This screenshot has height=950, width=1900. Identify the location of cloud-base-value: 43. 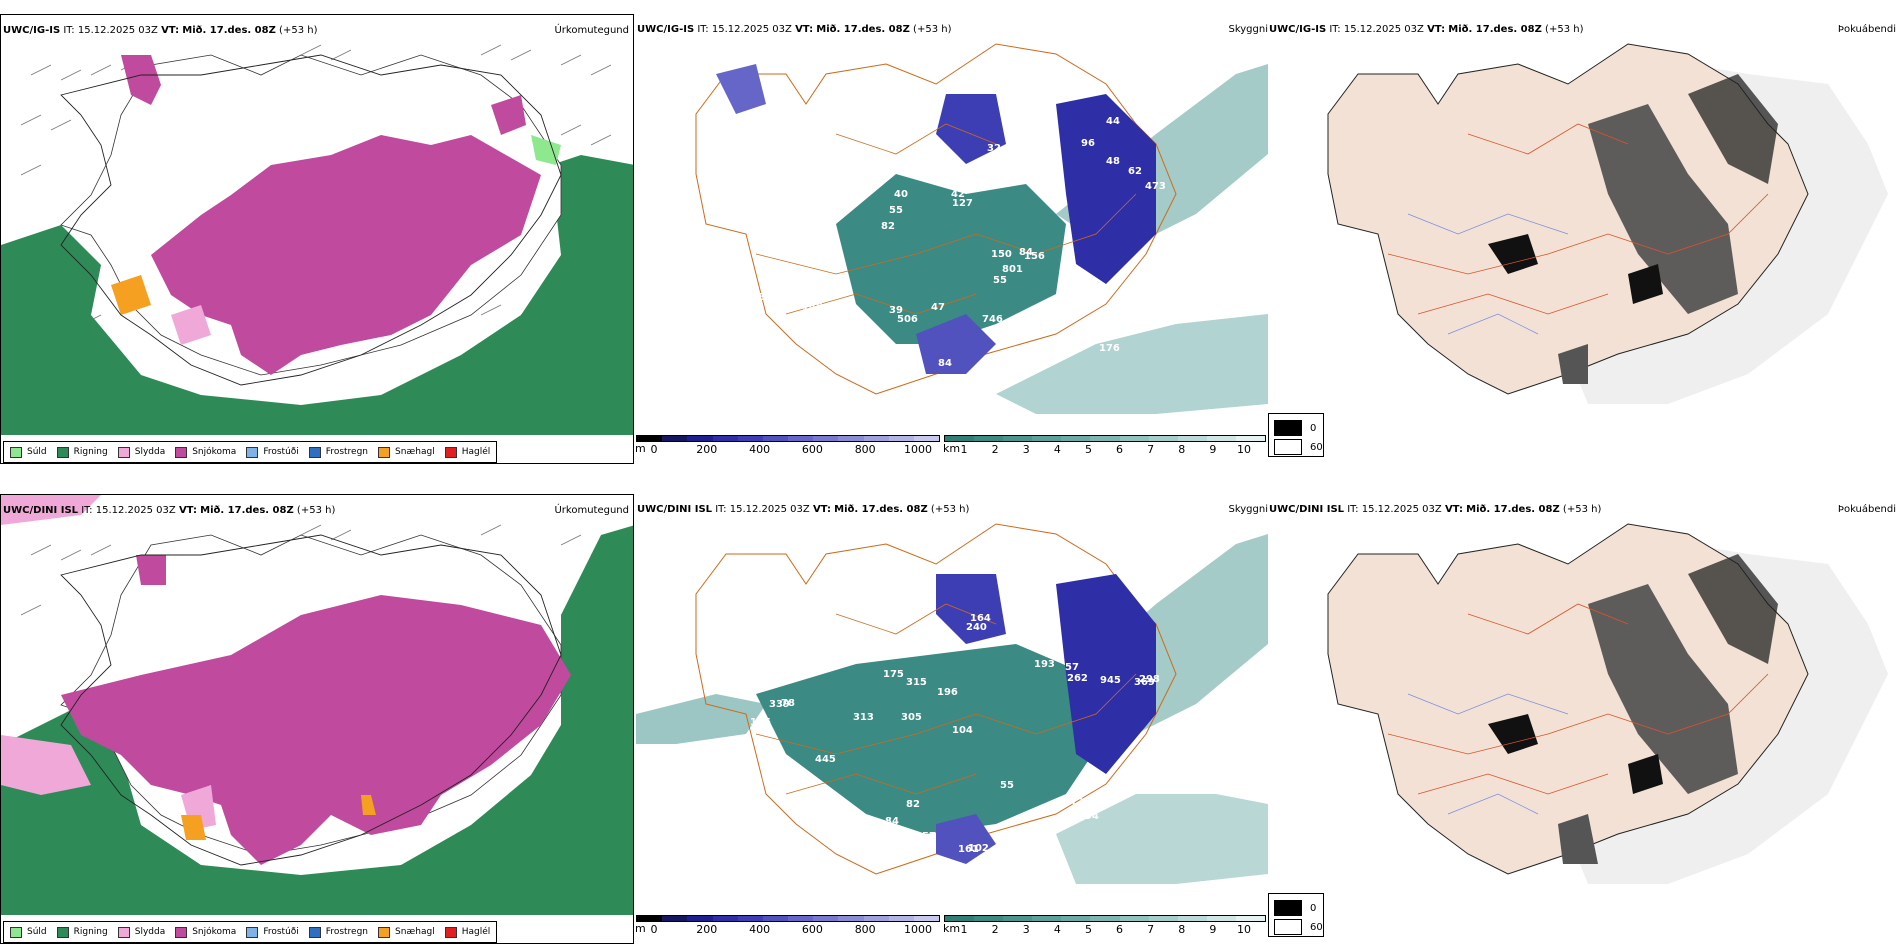
(746, 363).